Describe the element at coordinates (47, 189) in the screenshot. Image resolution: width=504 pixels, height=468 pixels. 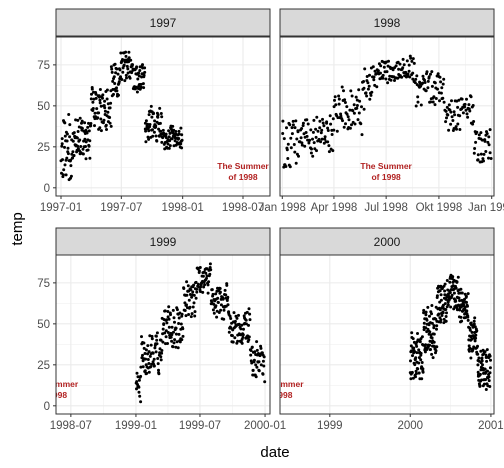
I see `y-tick-label: 0` at that location.